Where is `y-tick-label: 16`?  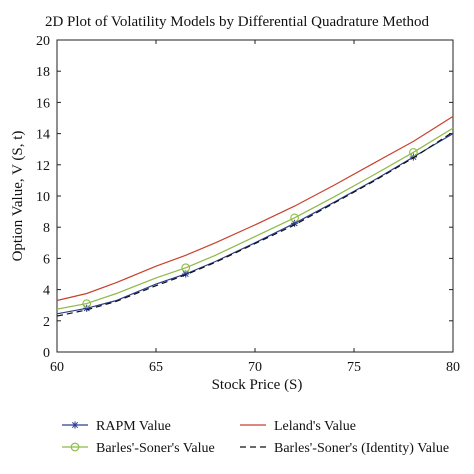 y-tick-label: 16 is located at coordinates (43, 103).